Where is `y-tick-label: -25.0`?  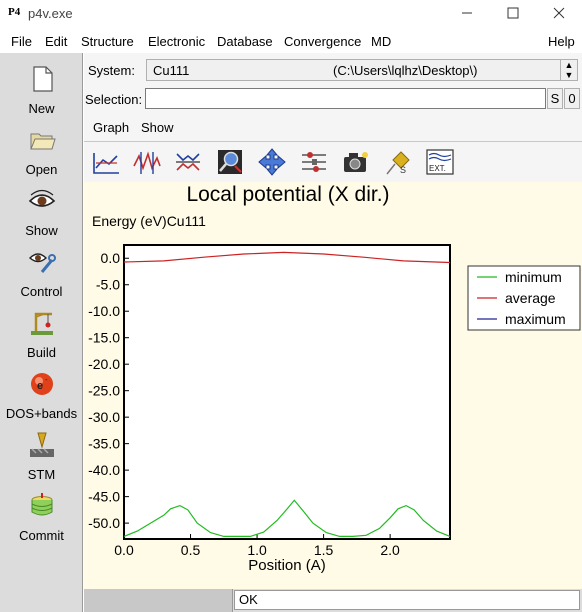 y-tick-label: -25.0 is located at coordinates (104, 391).